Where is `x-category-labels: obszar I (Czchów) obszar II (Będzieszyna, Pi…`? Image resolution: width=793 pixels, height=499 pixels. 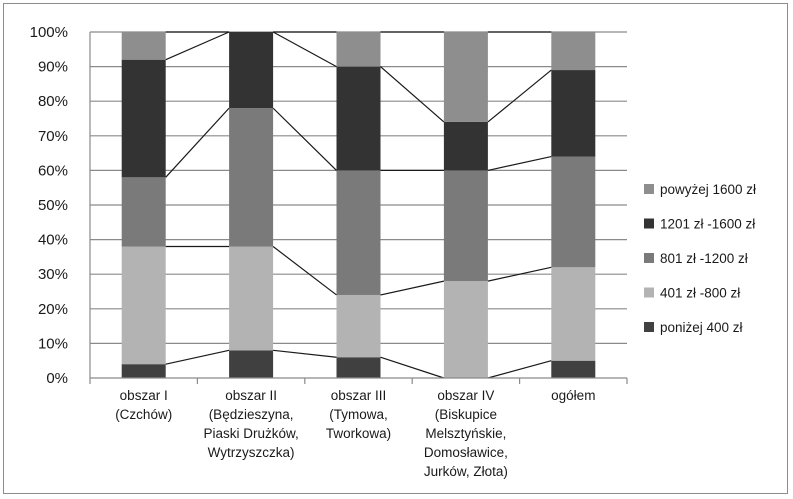
x-category-labels: obszar I (Czchów) obszar II (Będzieszyna, Pi… is located at coordinates (355, 433).